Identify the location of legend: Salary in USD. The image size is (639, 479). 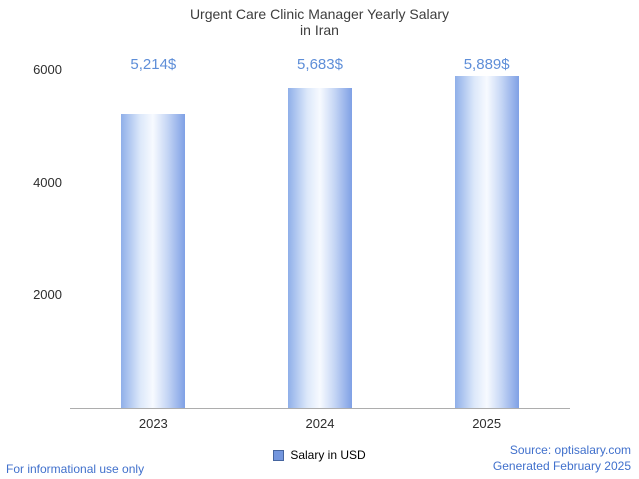
(319, 455).